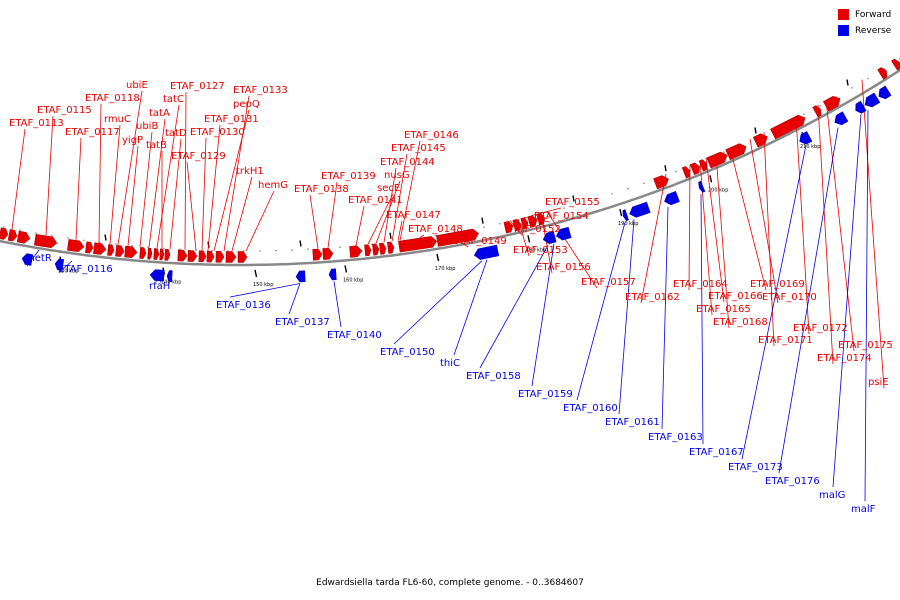 The image size is (900, 600). I want to click on forward-gene-label: ETAF_0153, so click(540, 250).